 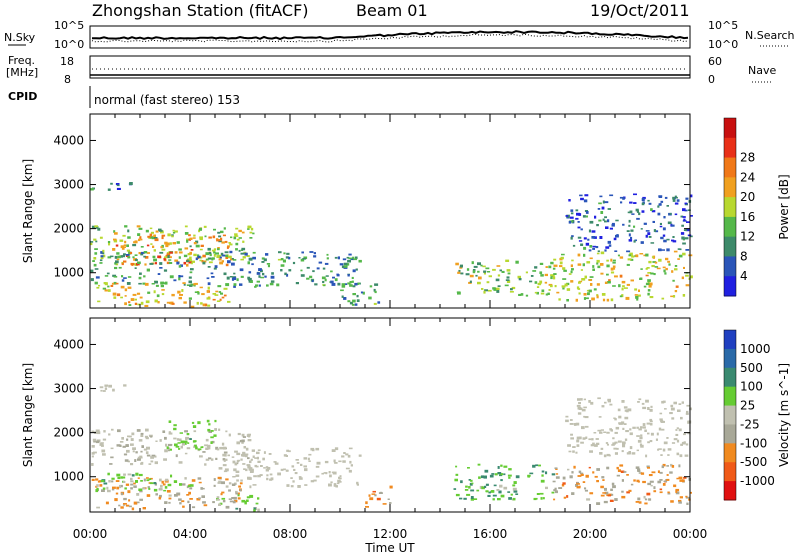 What do you see at coordinates (723, 25) in the screenshot?
I see `nsearch-tick-top: 10^5` at bounding box center [723, 25].